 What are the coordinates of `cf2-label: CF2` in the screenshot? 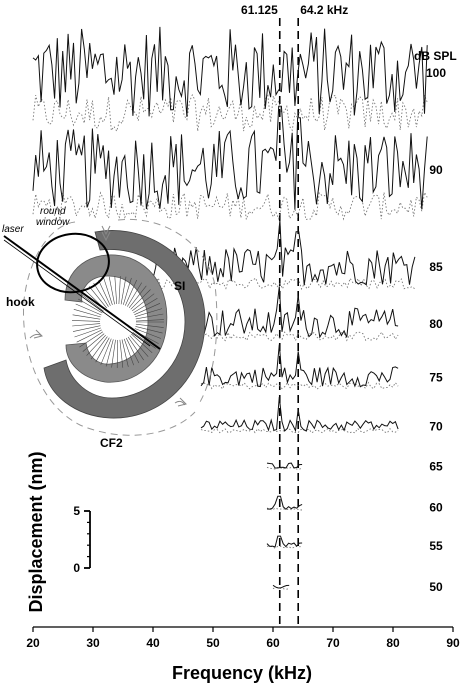 It's located at (111, 443).